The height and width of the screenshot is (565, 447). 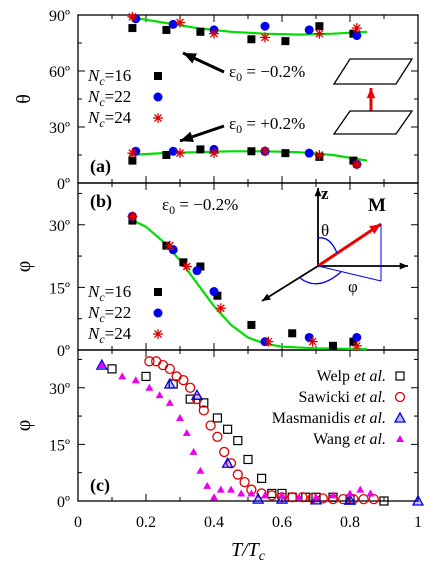 What do you see at coordinates (24, 99) in the screenshot?
I see `y-axis-label: θ` at bounding box center [24, 99].